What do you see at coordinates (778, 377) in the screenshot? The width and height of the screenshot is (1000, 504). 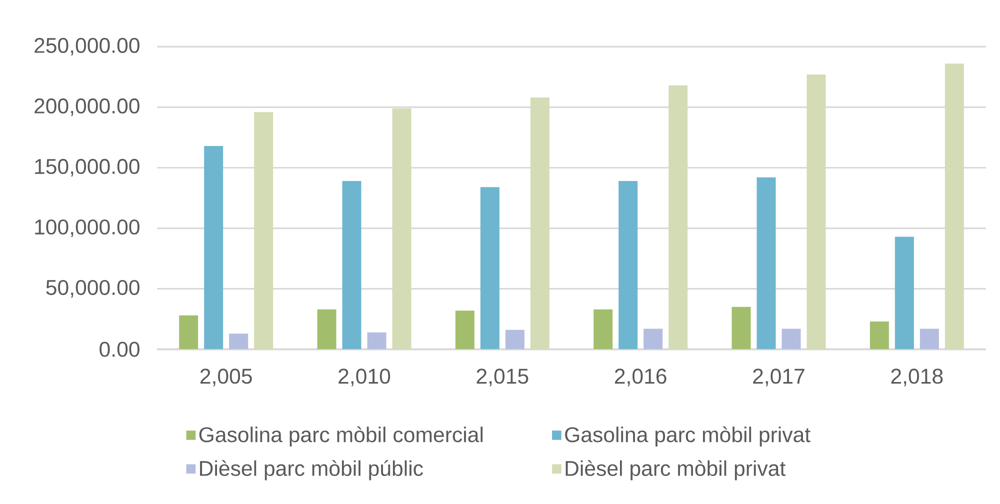 I see `x-tick-label: 2,017` at bounding box center [778, 377].